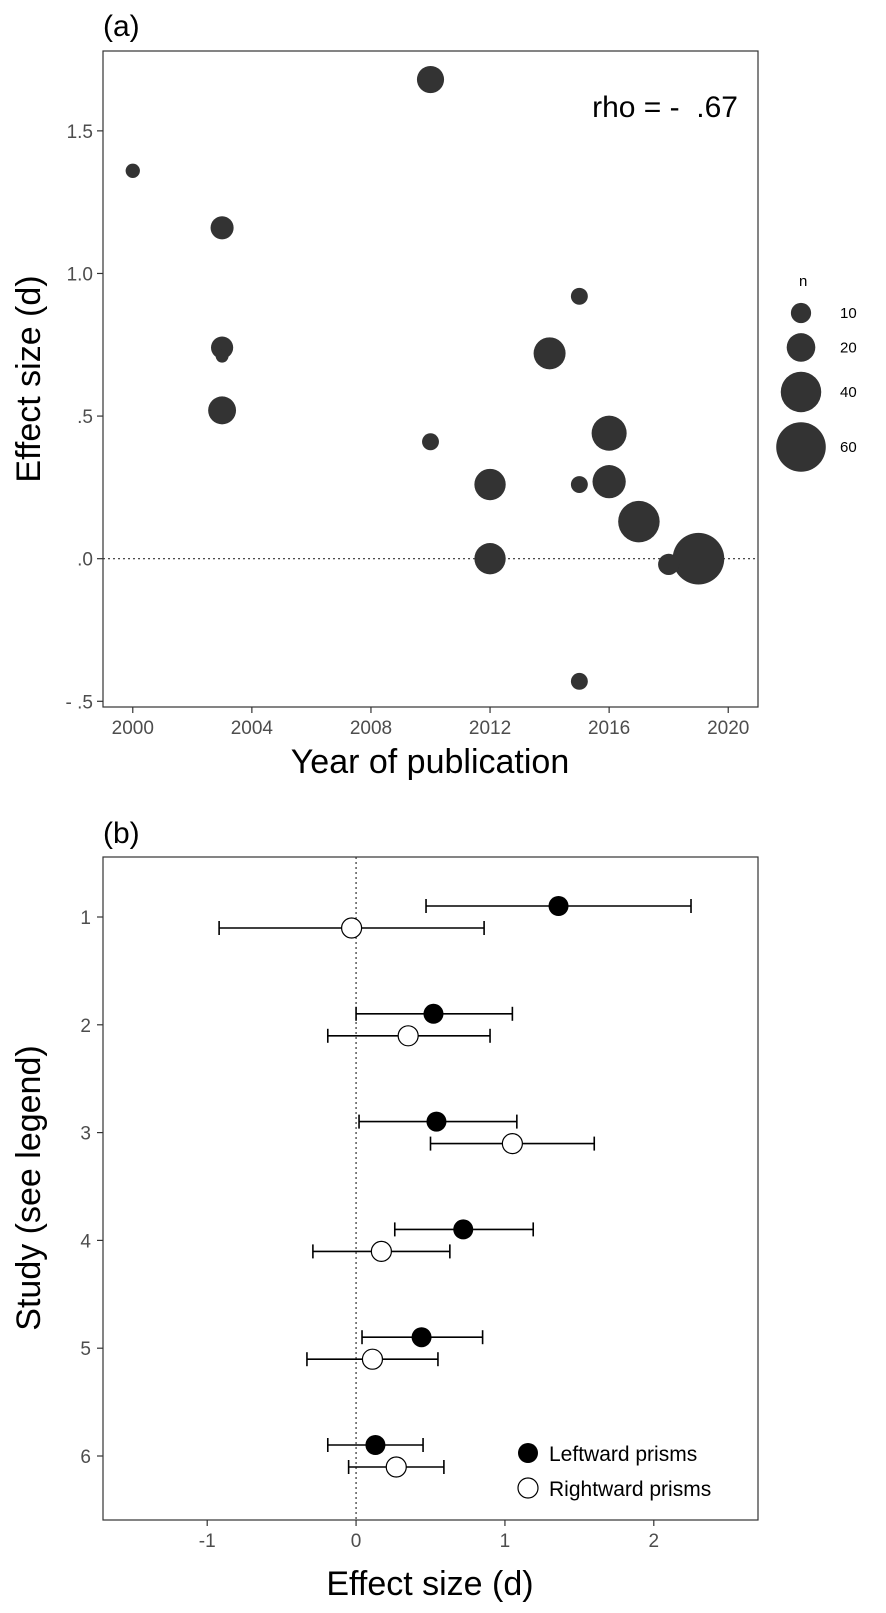  I want to click on size-legend-label: 60, so click(848, 447).